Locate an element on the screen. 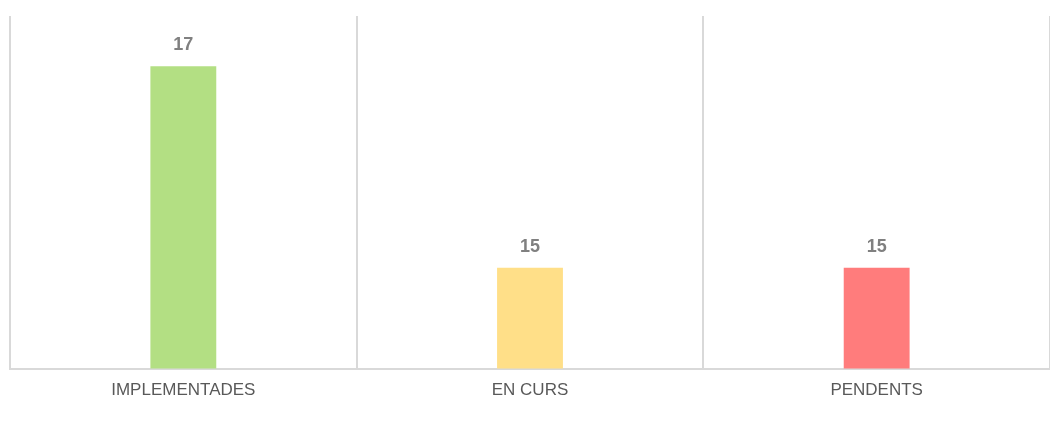 This screenshot has height=421, width=1058. data-label: 17 is located at coordinates (183, 44).